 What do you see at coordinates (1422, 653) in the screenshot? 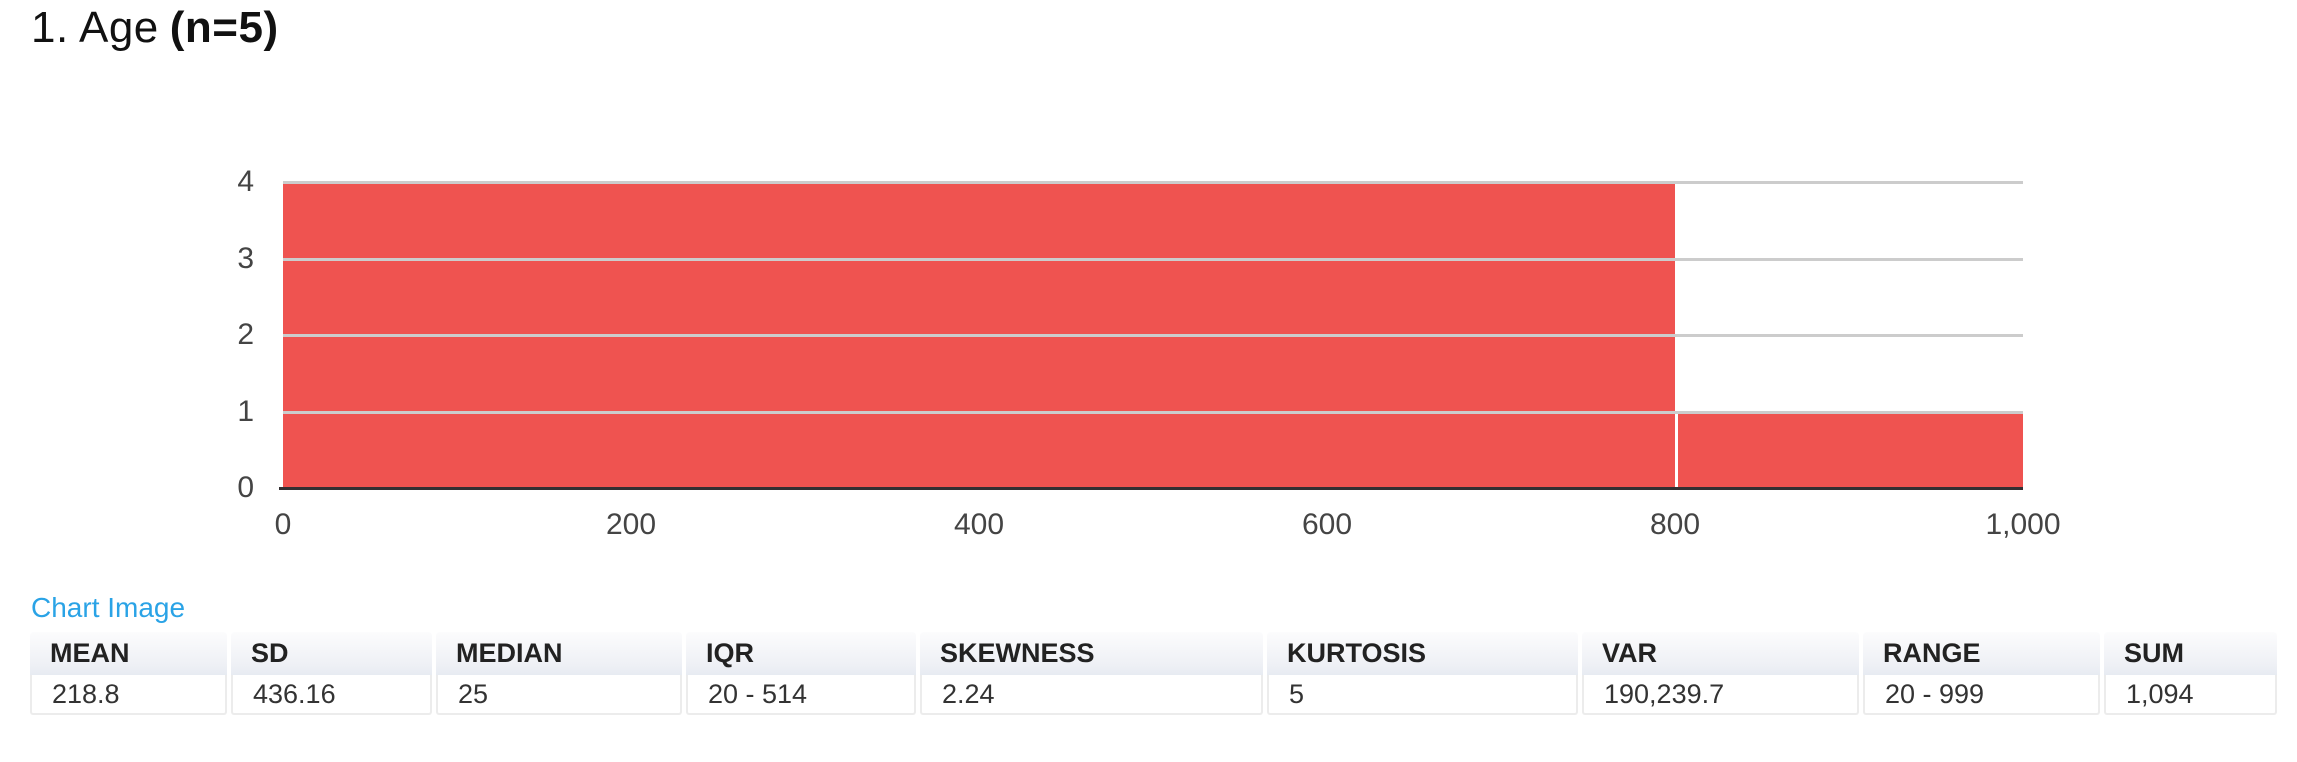
I see `stats-header-cell-kurtosis: KURTOSIS` at bounding box center [1422, 653].